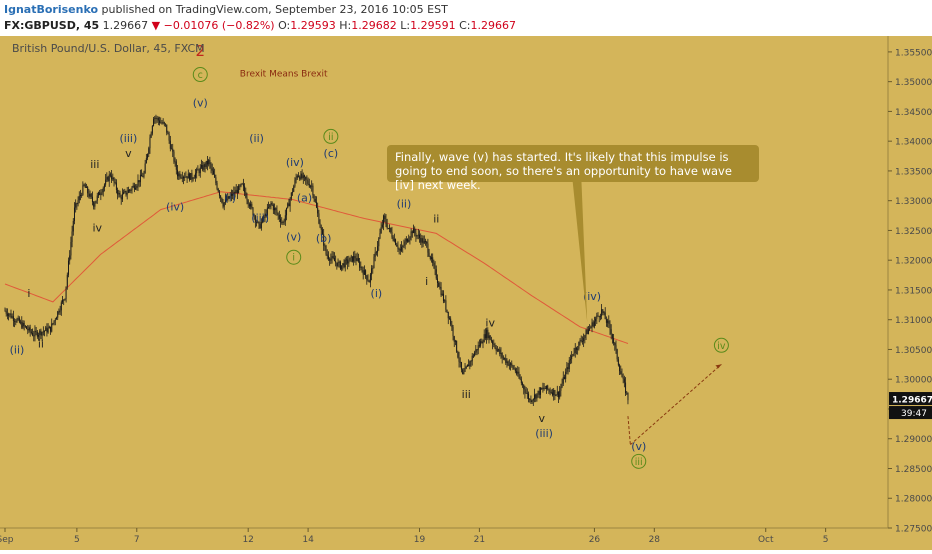  What do you see at coordinates (595, 540) in the screenshot?
I see `time-tick-label: 26` at bounding box center [595, 540].